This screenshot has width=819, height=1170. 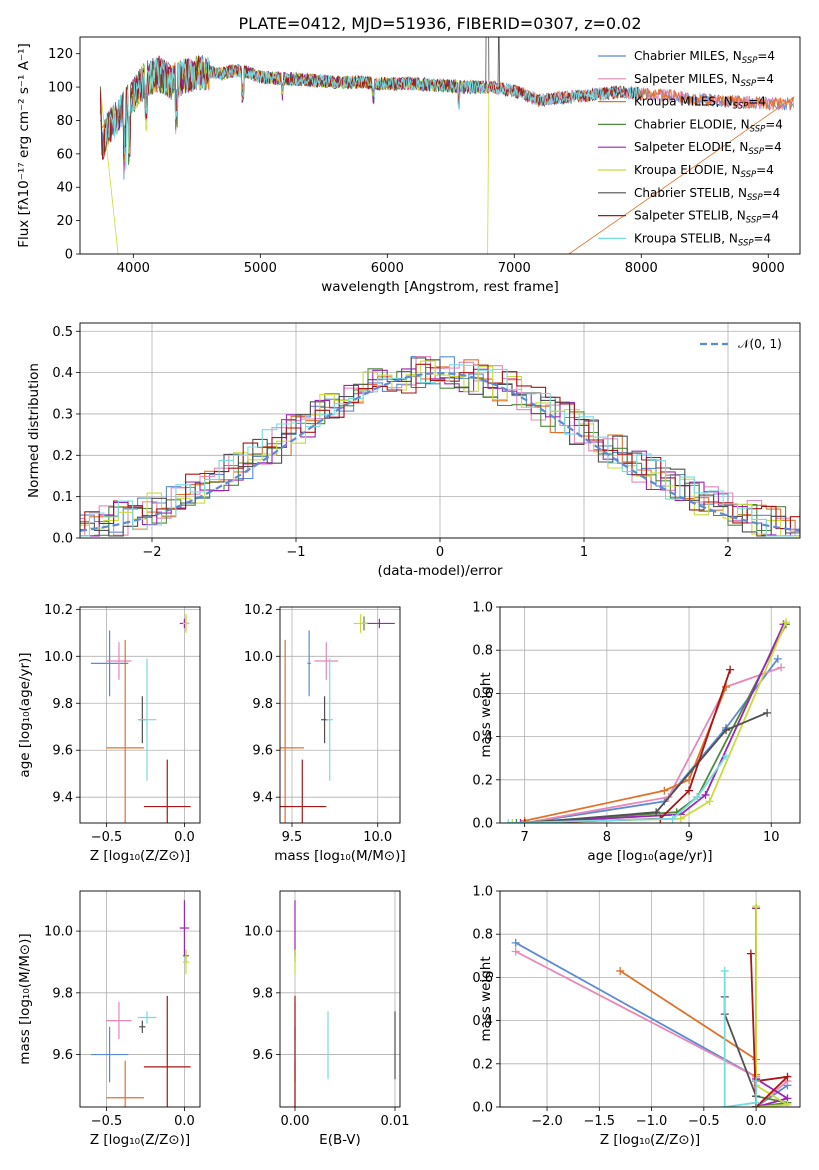 What do you see at coordinates (64, 188) in the screenshot?
I see `y-tick-label: 40` at bounding box center [64, 188].